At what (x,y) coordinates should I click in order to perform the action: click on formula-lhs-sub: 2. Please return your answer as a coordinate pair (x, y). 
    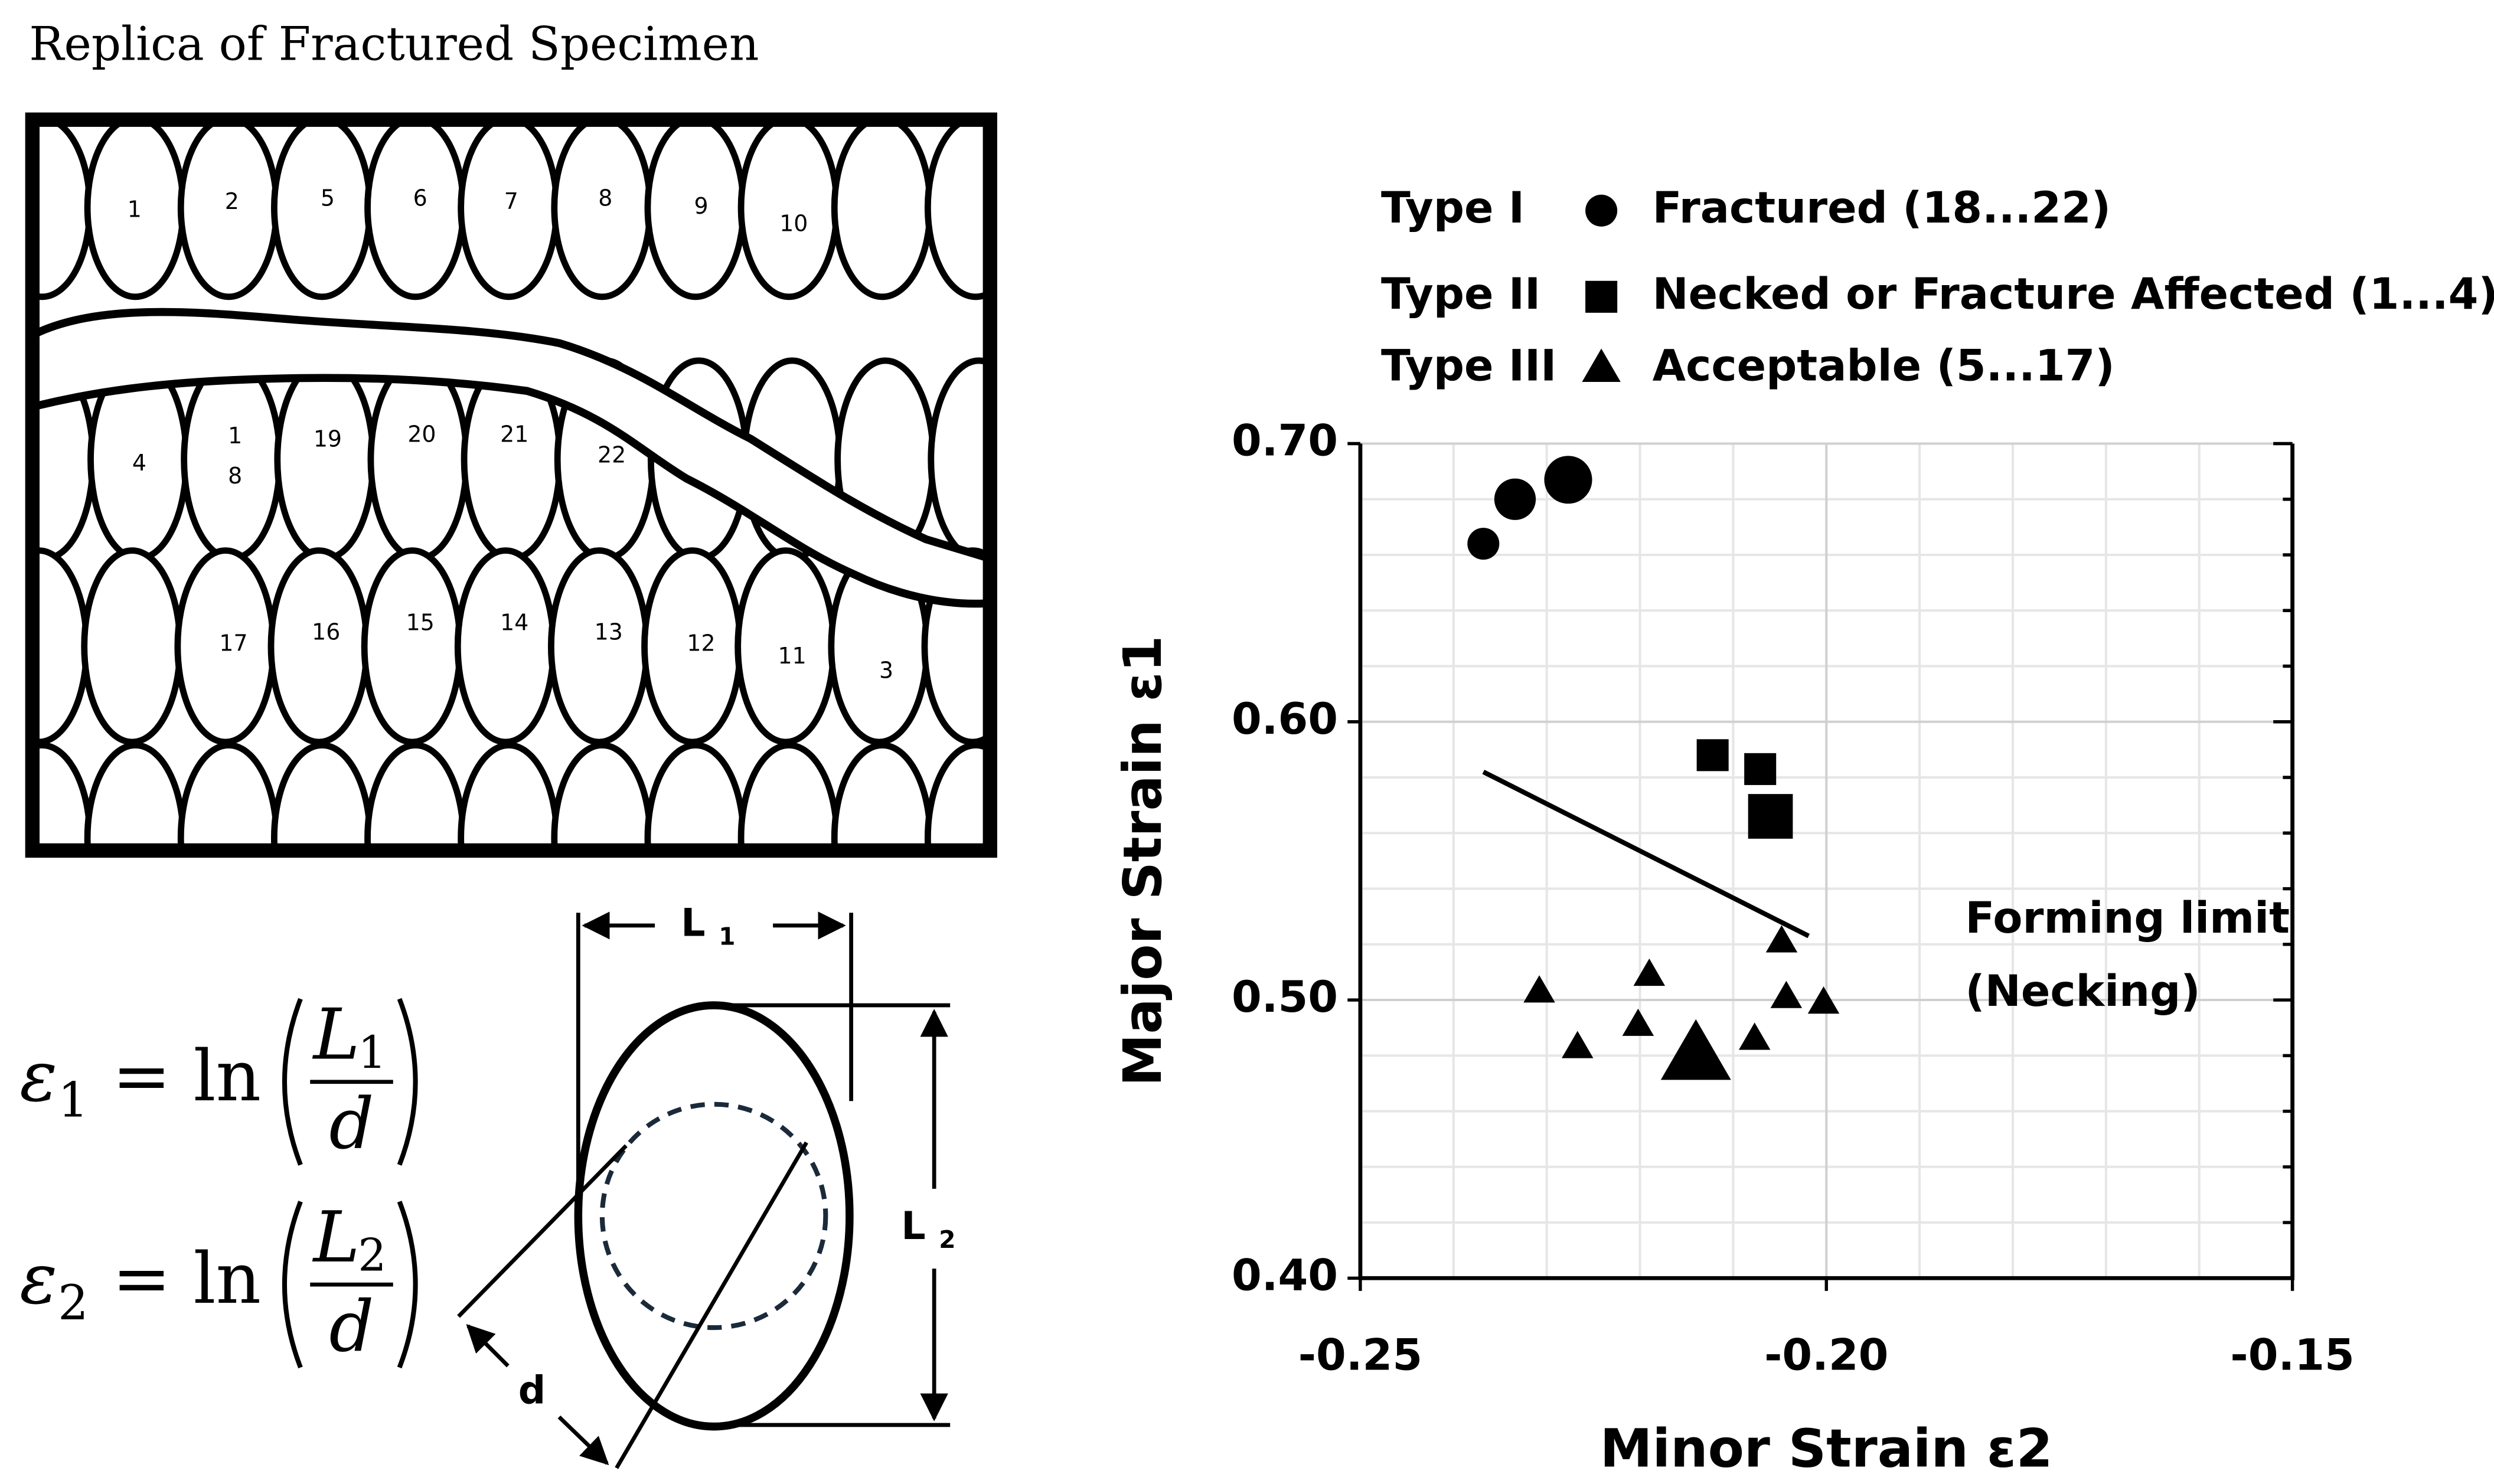
    Looking at the image, I should click on (73, 1304).